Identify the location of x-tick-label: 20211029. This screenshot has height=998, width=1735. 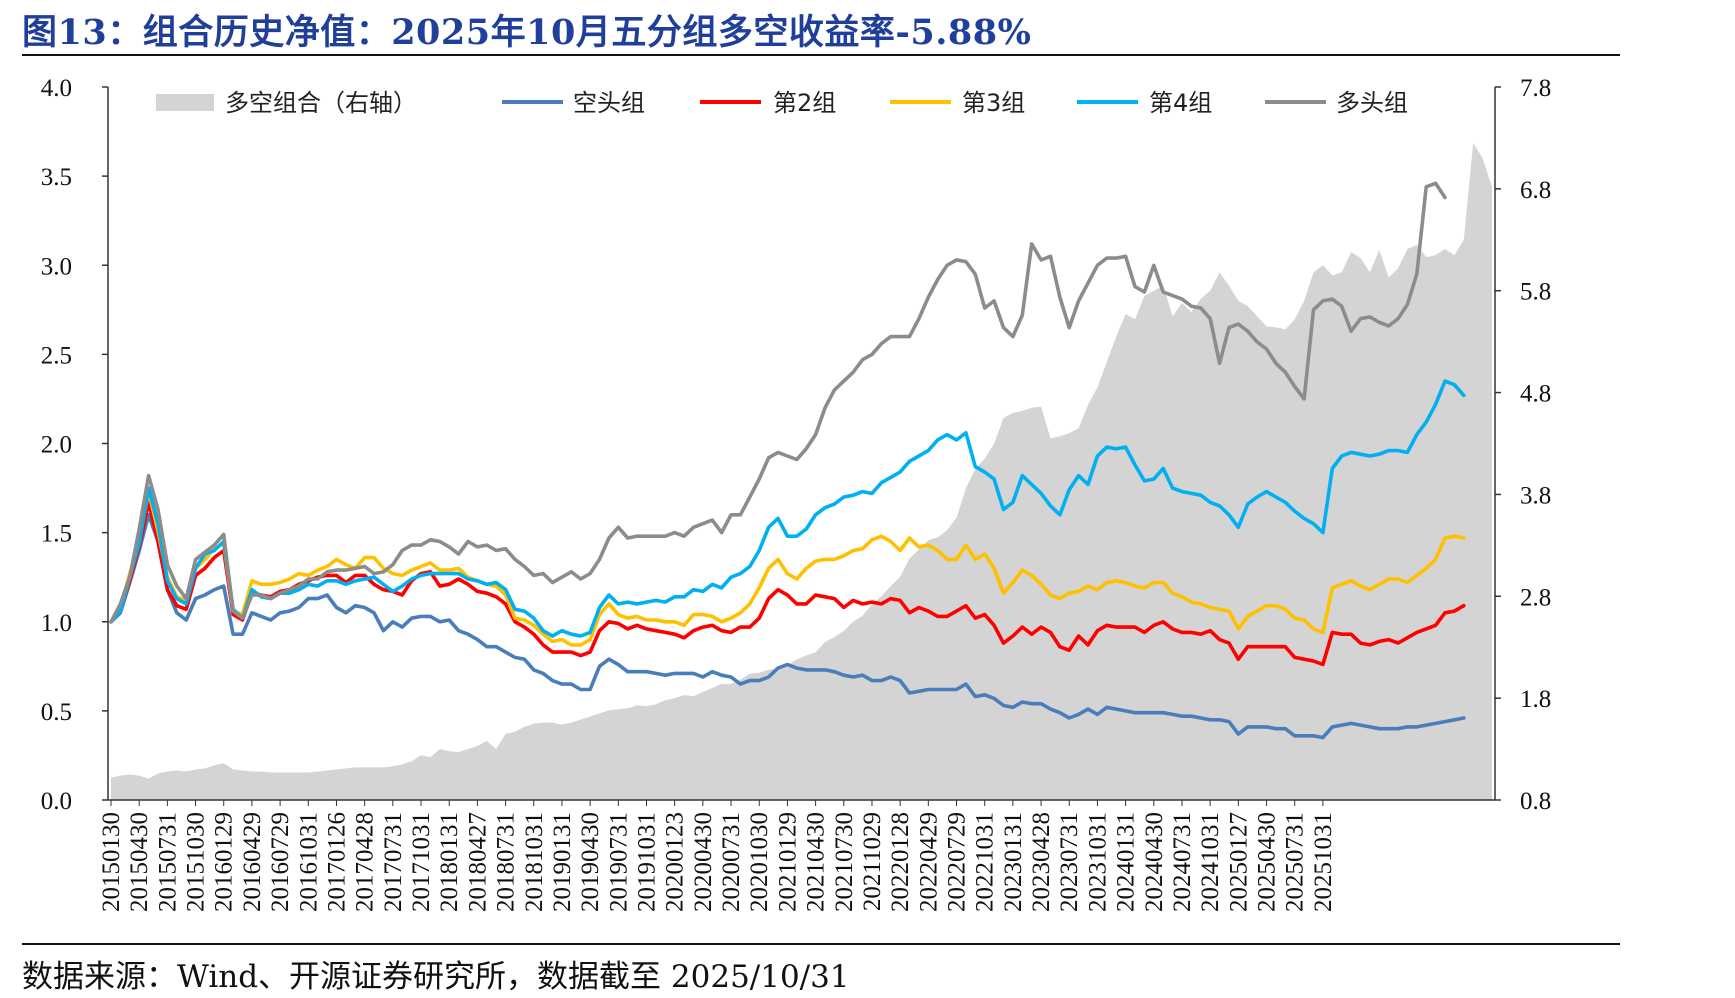
(872, 861).